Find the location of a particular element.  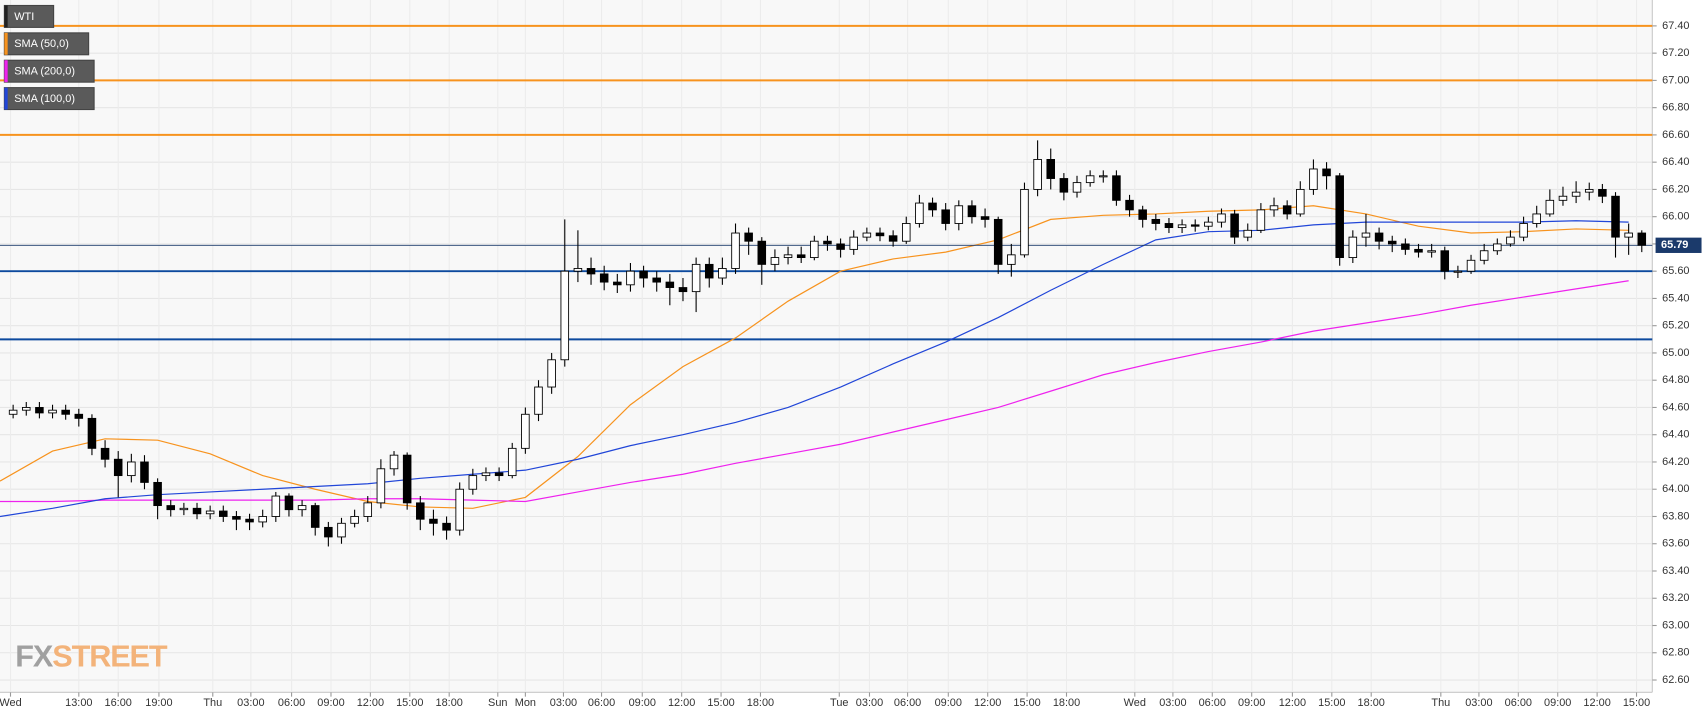

y-tick-label: 67.00 is located at coordinates (1675, 80).